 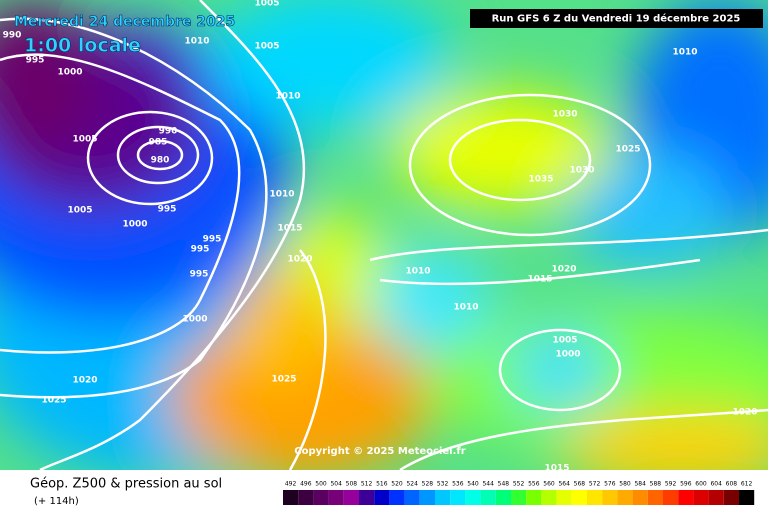 I want to click on scale-label: 568, so click(x=580, y=484).